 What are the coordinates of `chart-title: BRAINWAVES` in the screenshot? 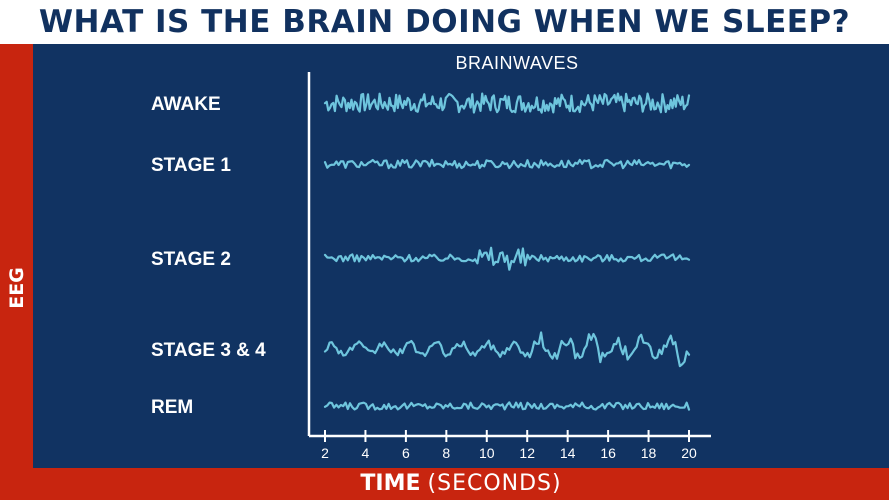 It's located at (516, 63).